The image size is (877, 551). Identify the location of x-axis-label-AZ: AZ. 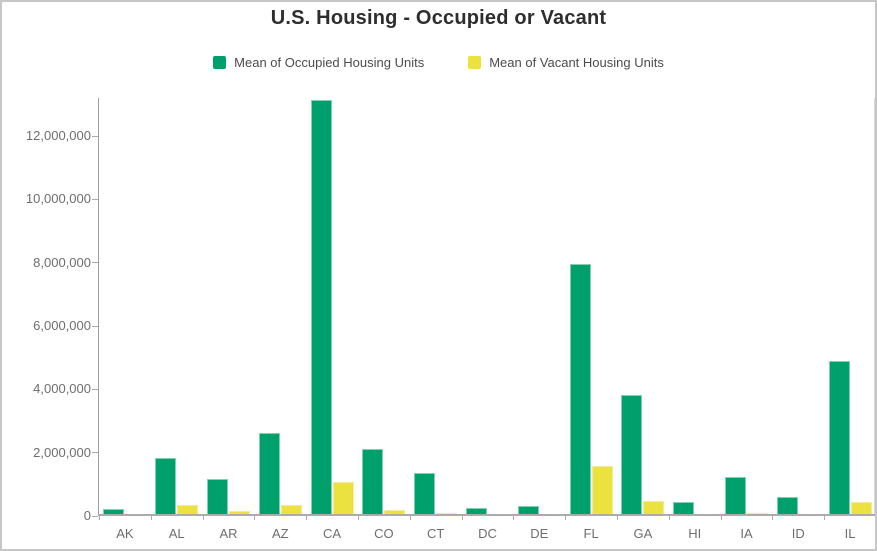
(280, 533).